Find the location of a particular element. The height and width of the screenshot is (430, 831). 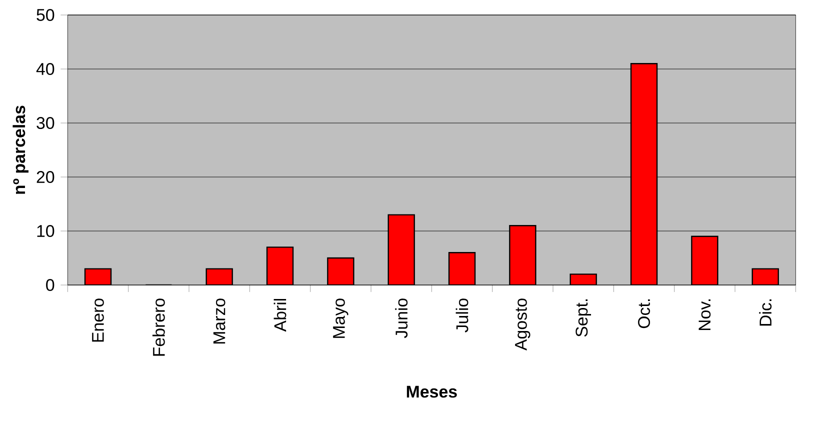

x-tick-label: Febrero is located at coordinates (158, 327).